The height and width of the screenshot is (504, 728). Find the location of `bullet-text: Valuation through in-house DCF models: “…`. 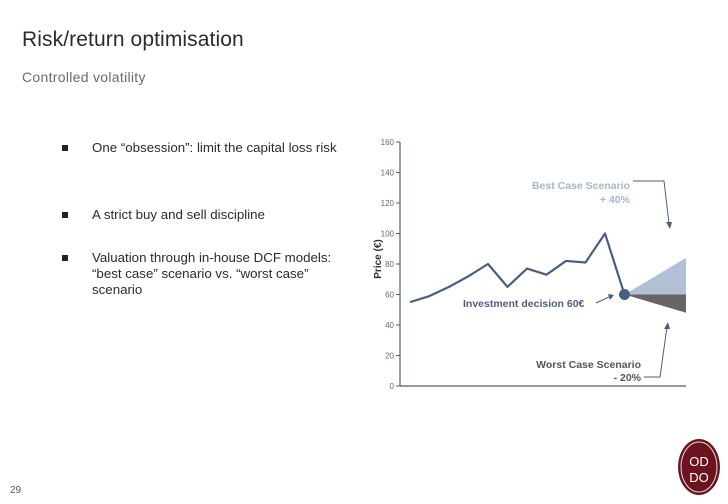

bullet-text: Valuation through in-house DCF models: “… is located at coordinates (212, 273).